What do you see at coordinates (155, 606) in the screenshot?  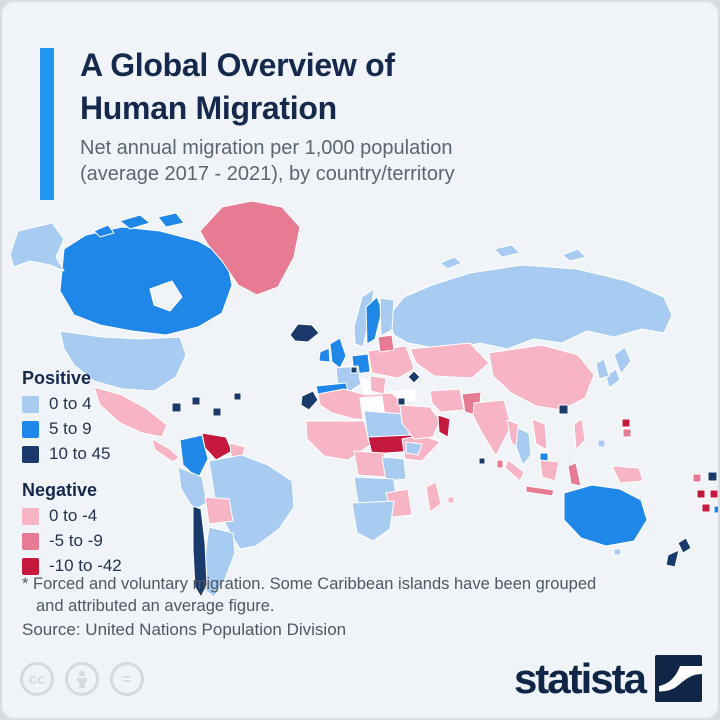 I see `footnote-line2: and attributed an average figure.` at bounding box center [155, 606].